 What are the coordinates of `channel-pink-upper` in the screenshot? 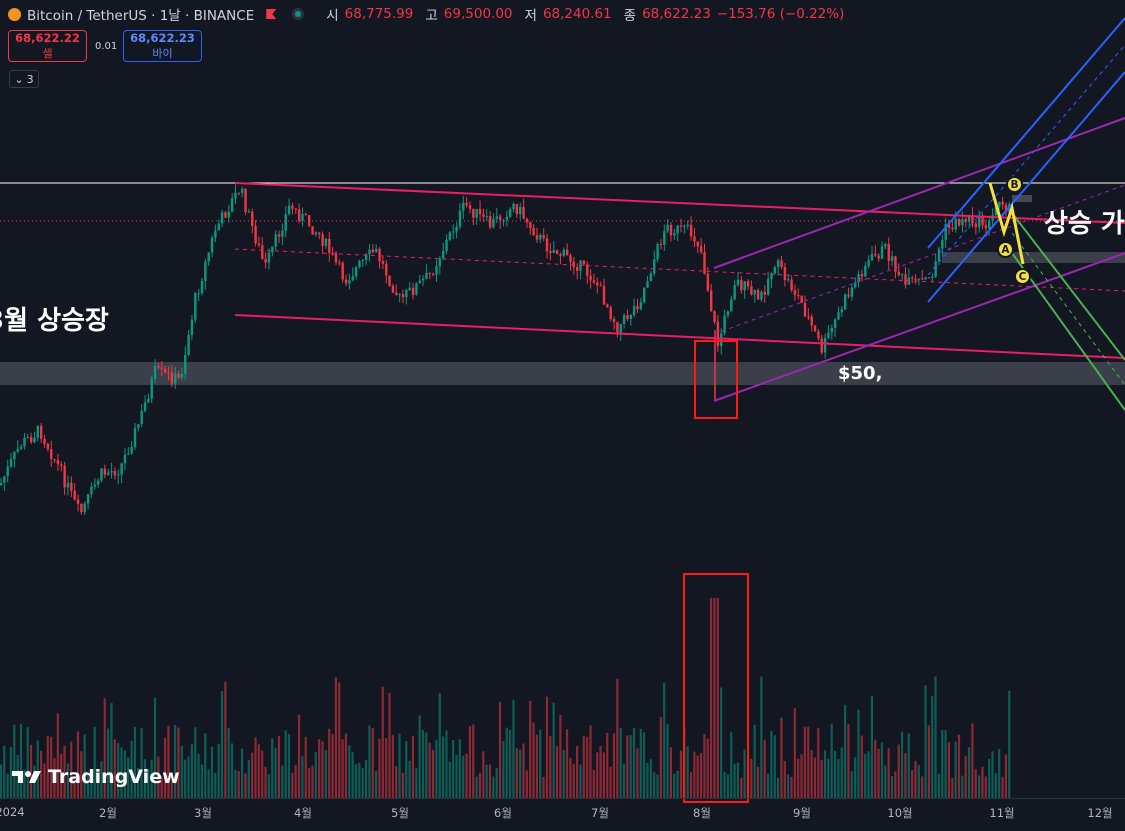 It's located at (679, 203).